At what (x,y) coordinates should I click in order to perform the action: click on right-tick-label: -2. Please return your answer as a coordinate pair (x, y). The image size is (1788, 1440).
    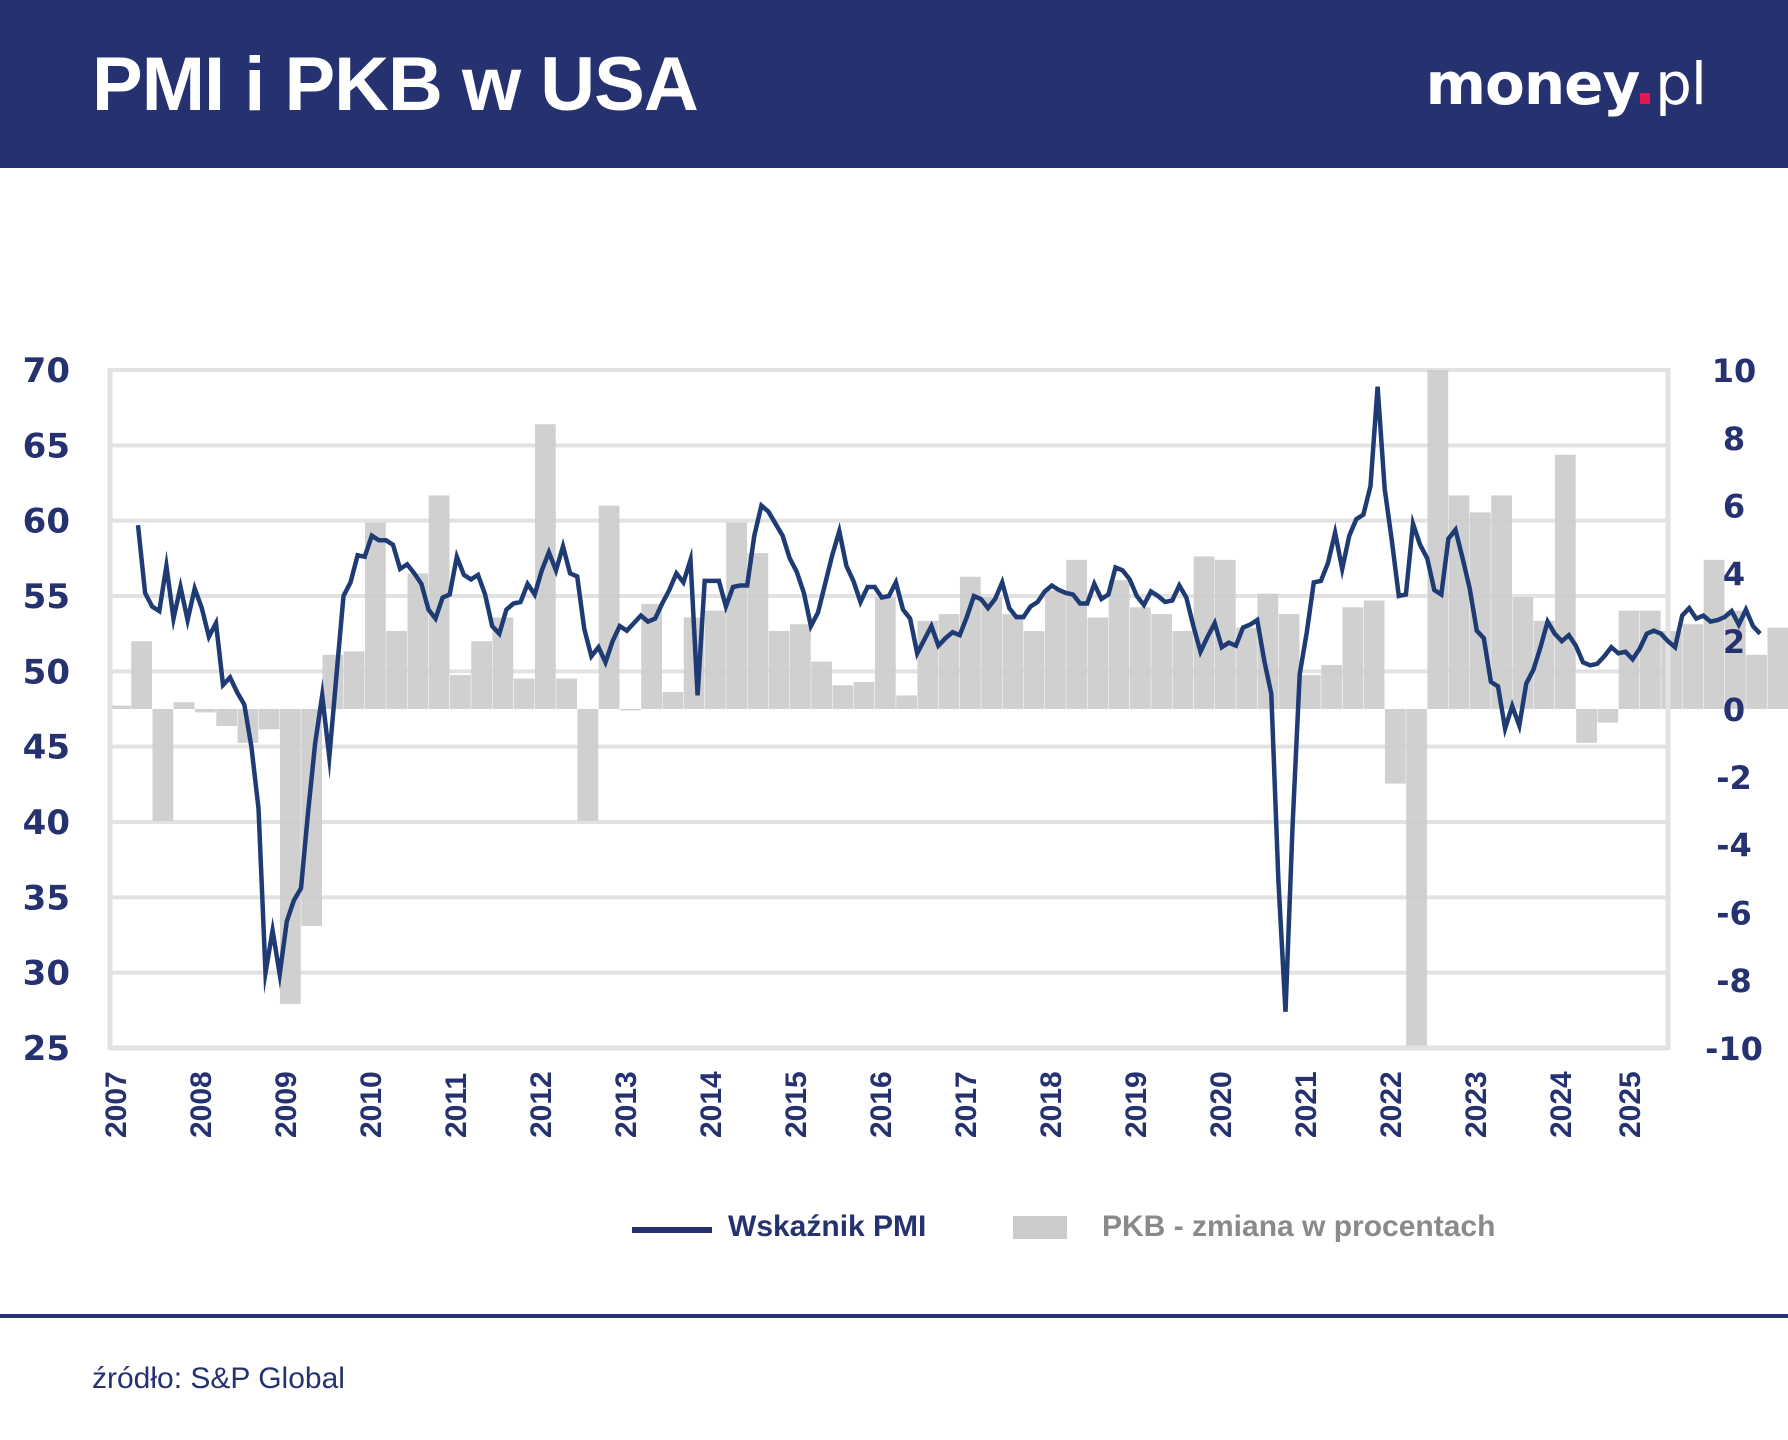
    Looking at the image, I should click on (1734, 778).